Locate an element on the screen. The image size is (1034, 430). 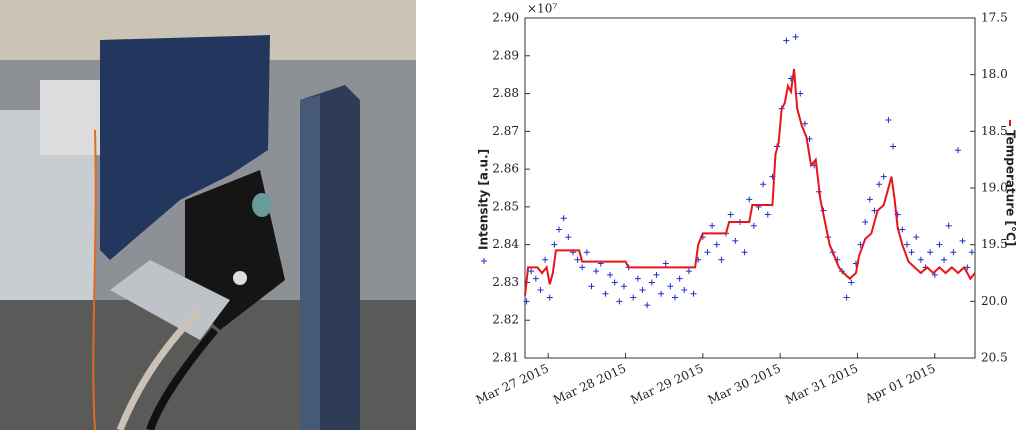
photo-cable is located at coordinates (159, 368).